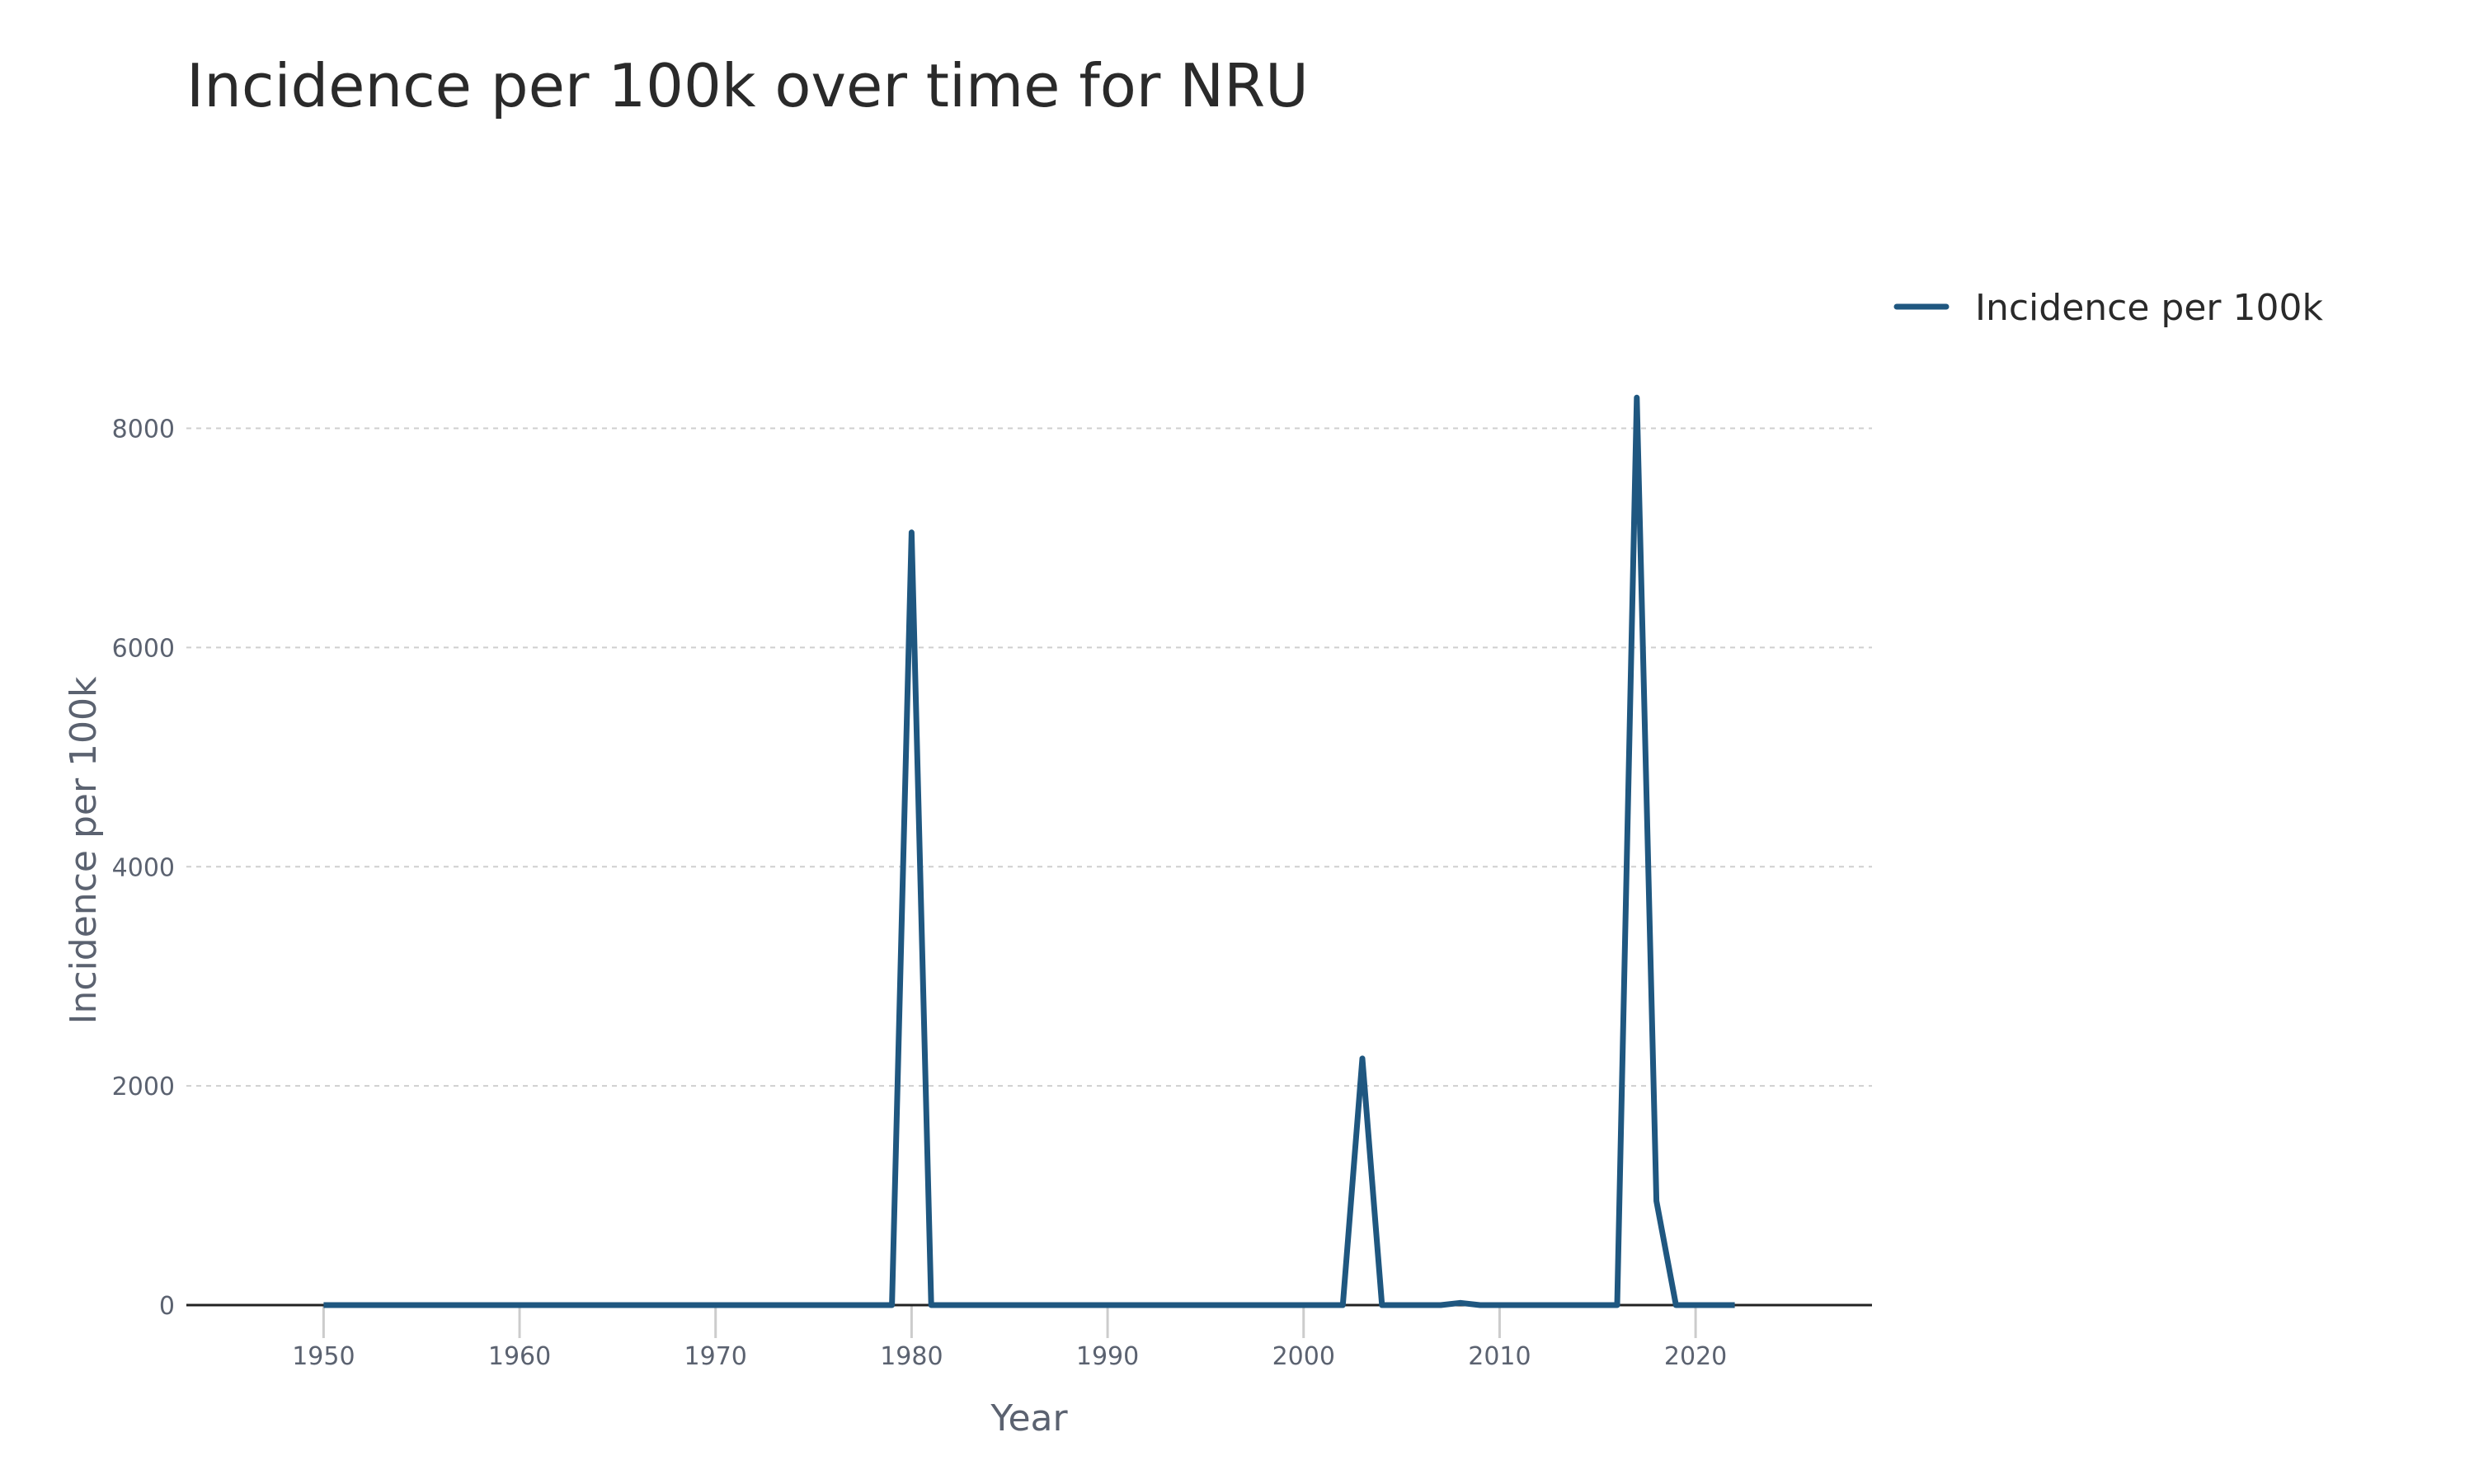 Image resolution: width=2474 pixels, height=1484 pixels. What do you see at coordinates (1107, 1356) in the screenshot?
I see `x-tick-label: 1990` at bounding box center [1107, 1356].